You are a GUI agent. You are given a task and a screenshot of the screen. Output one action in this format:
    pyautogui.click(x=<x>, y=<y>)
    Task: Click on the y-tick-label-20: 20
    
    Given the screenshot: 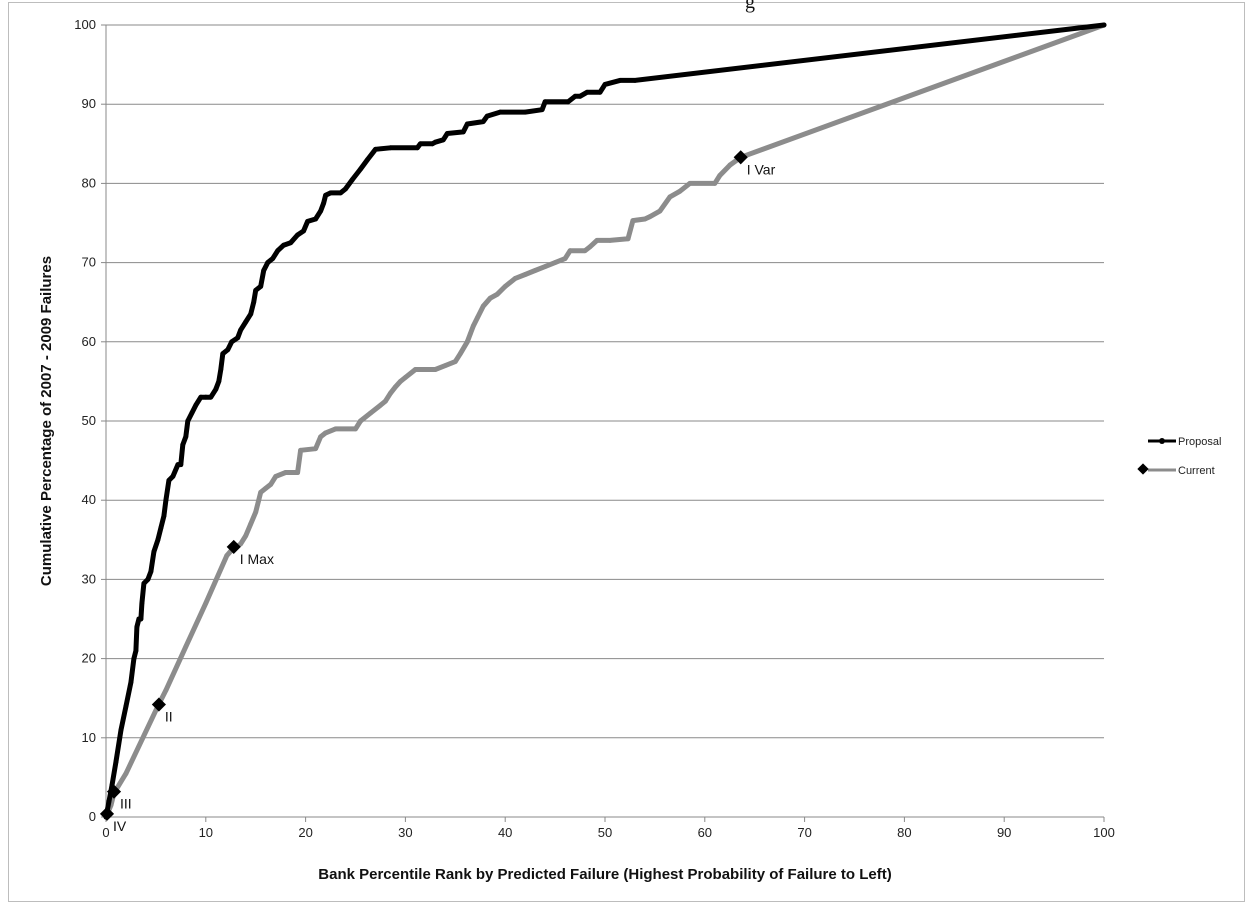 What is the action you would take?
    pyautogui.click(x=89, y=658)
    